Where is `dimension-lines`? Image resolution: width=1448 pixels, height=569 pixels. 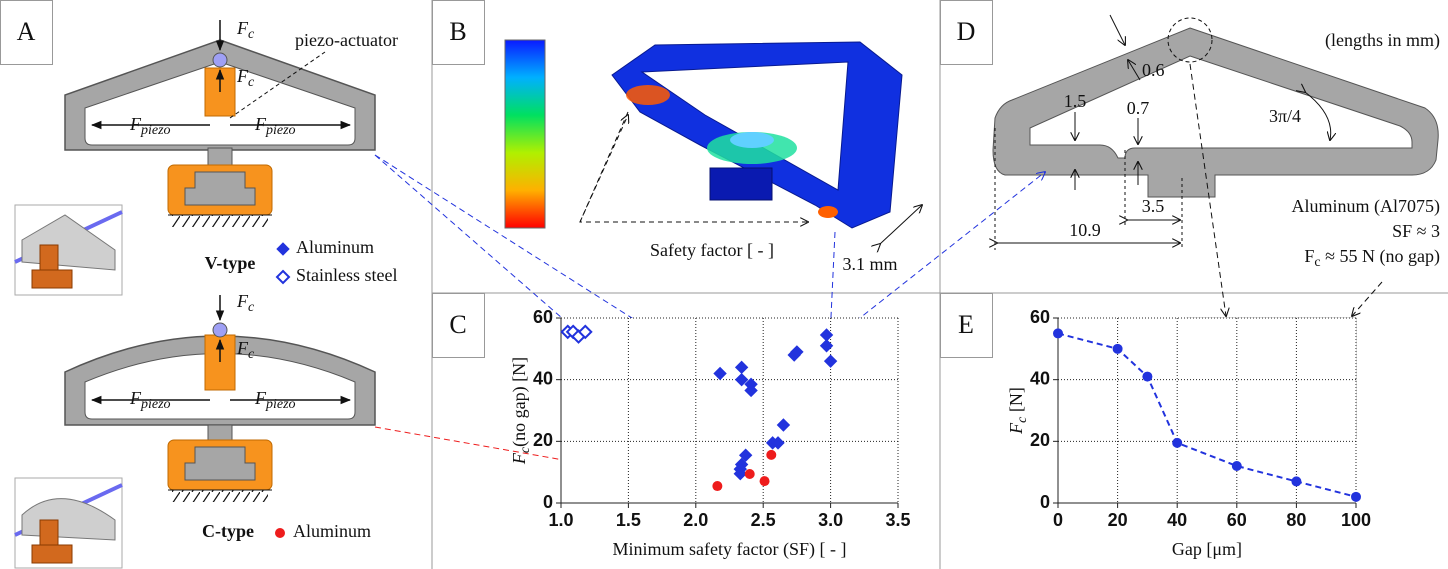 dimension-lines is located at coordinates (750, 177).